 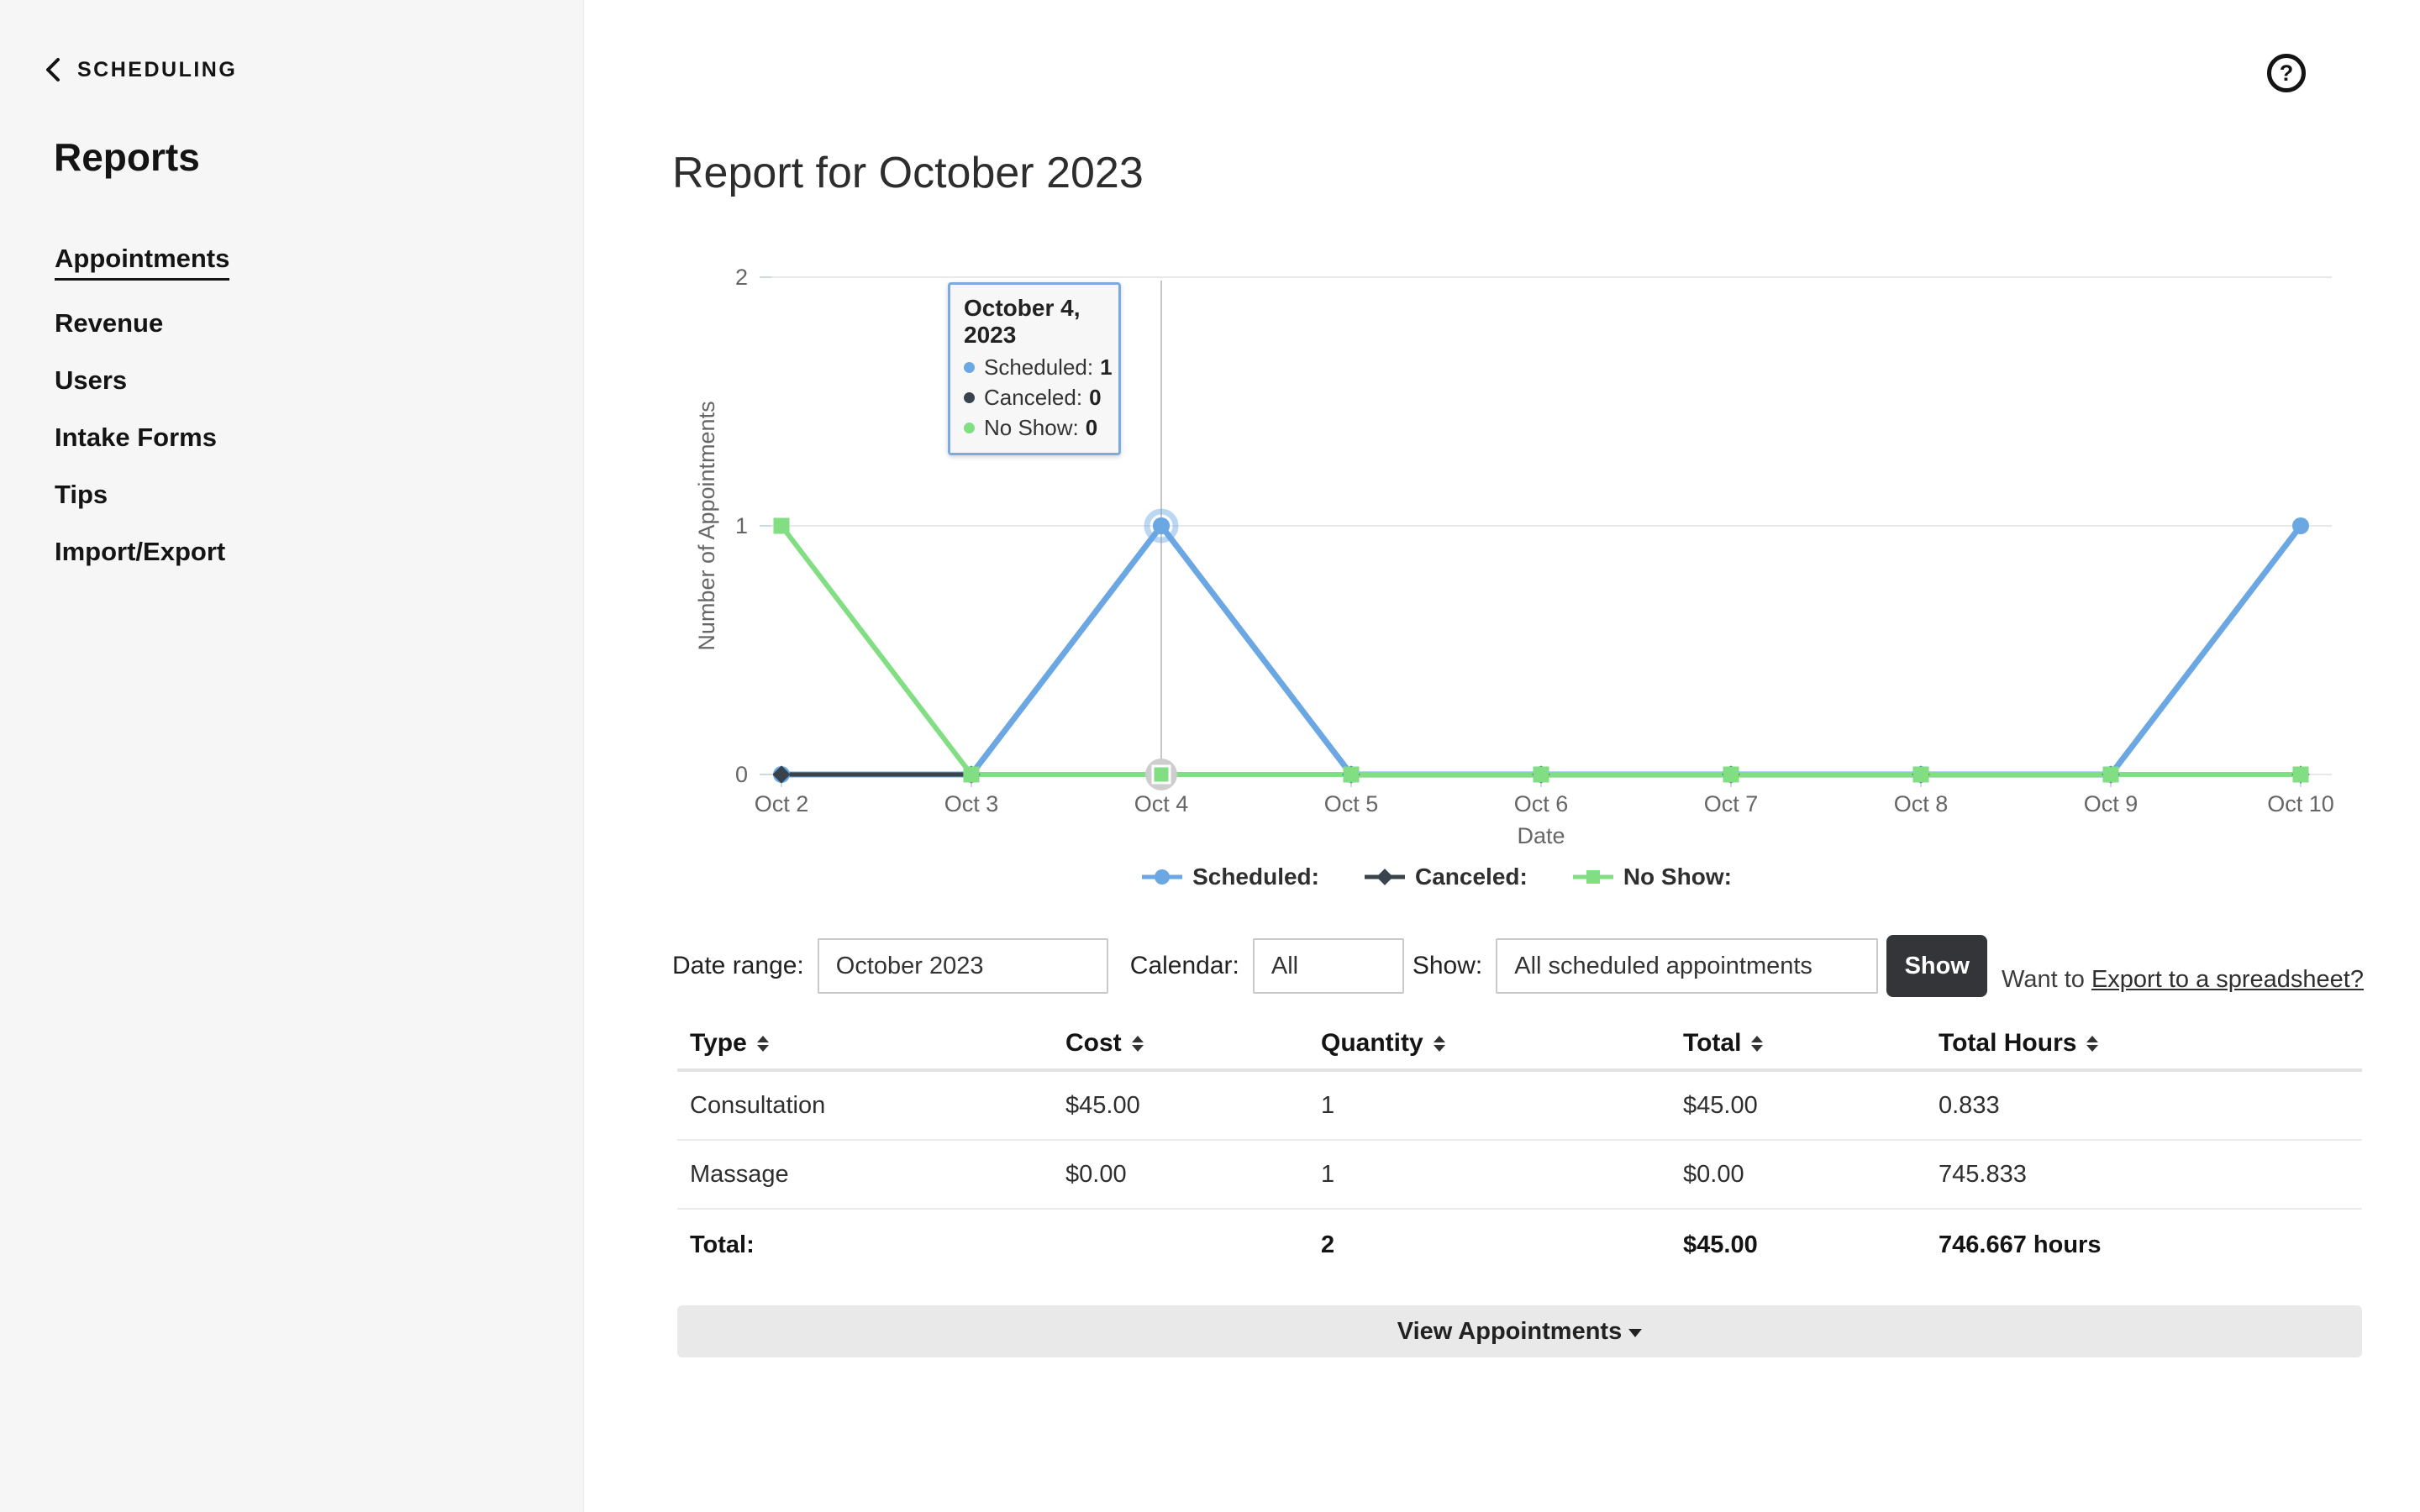 What do you see at coordinates (741, 774) in the screenshot?
I see `svg-text: 0` at bounding box center [741, 774].